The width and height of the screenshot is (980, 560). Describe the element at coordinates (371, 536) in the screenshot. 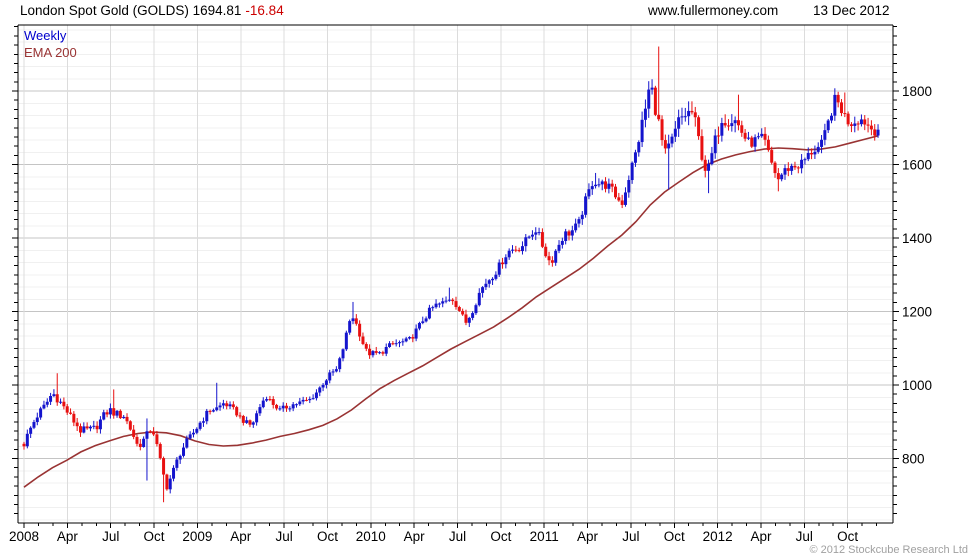

I see `x-axis-label: 2010` at that location.